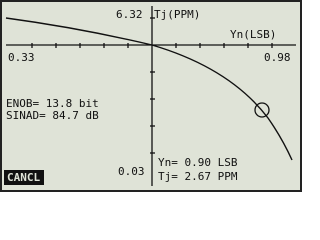  I want to click on cancel-button-bg, so click(24, 177).